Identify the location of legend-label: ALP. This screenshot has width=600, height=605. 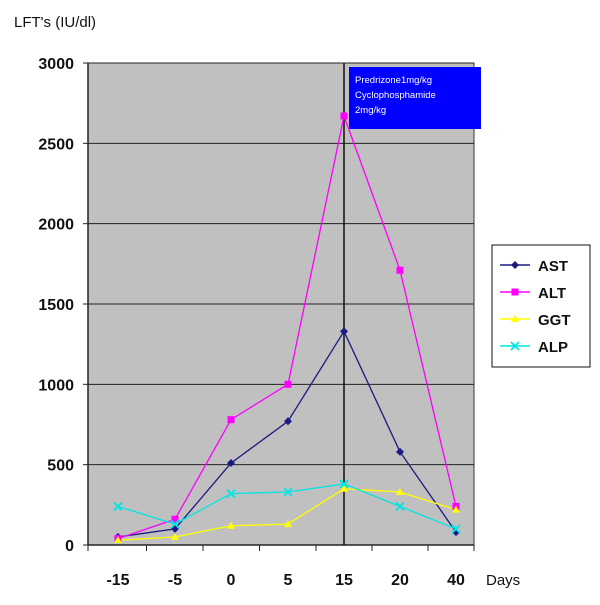
(553, 347).